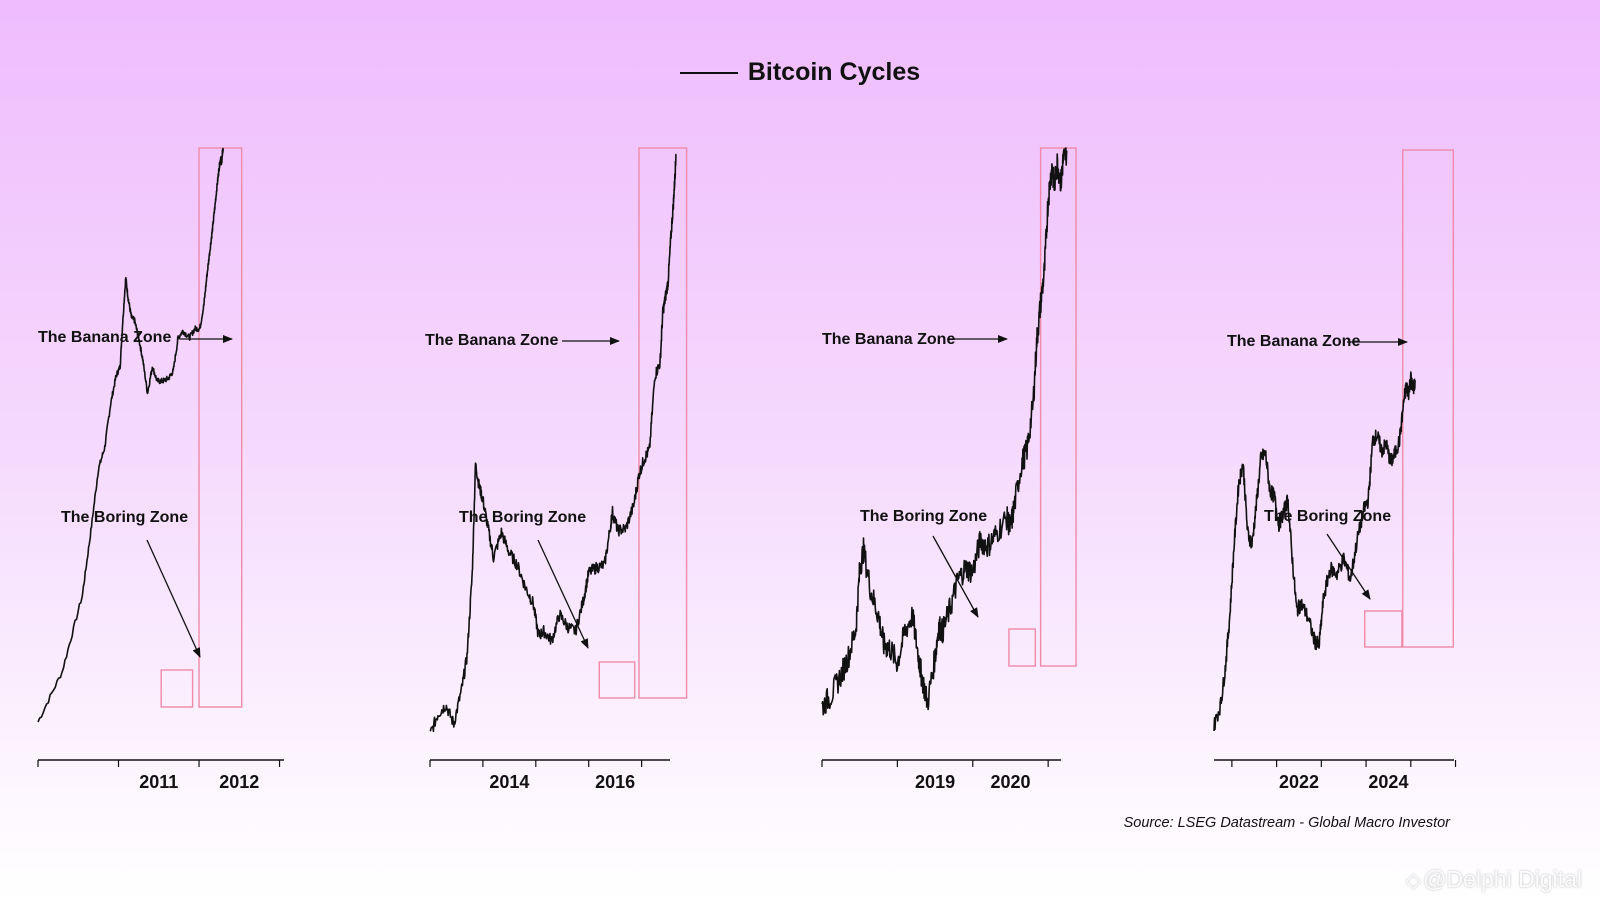 The width and height of the screenshot is (1600, 902). I want to click on cycle-panel-3: The Banana Zone The Boring Zone 2019 2020, so click(949, 469).